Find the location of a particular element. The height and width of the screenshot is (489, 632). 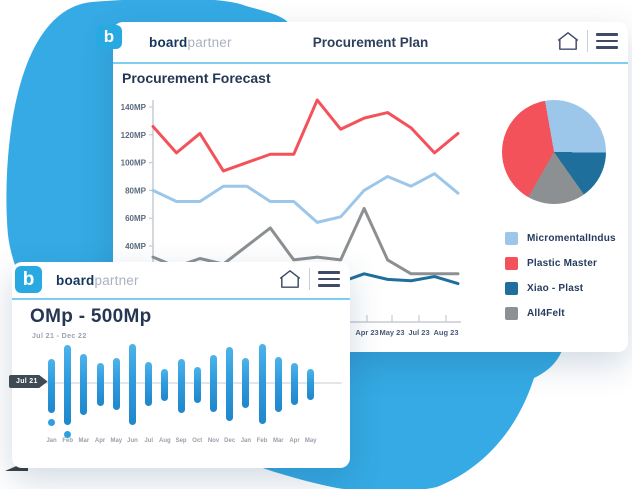

legend-label: Plastic Master is located at coordinates (562, 263).